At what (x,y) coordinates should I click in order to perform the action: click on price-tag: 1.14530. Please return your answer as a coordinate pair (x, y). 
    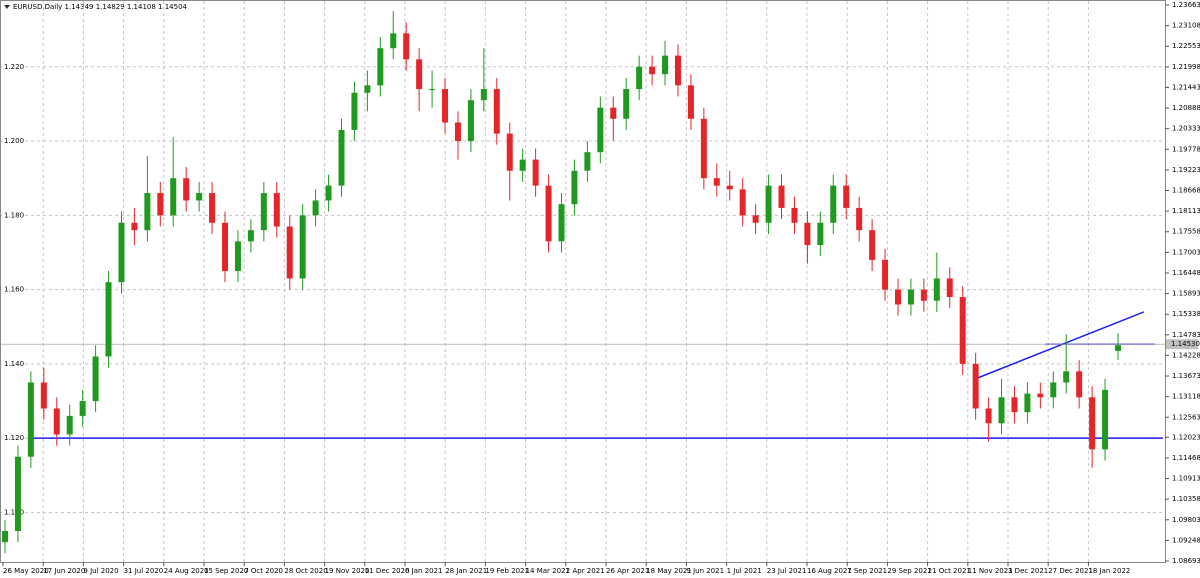
    Looking at the image, I should click on (1185, 344).